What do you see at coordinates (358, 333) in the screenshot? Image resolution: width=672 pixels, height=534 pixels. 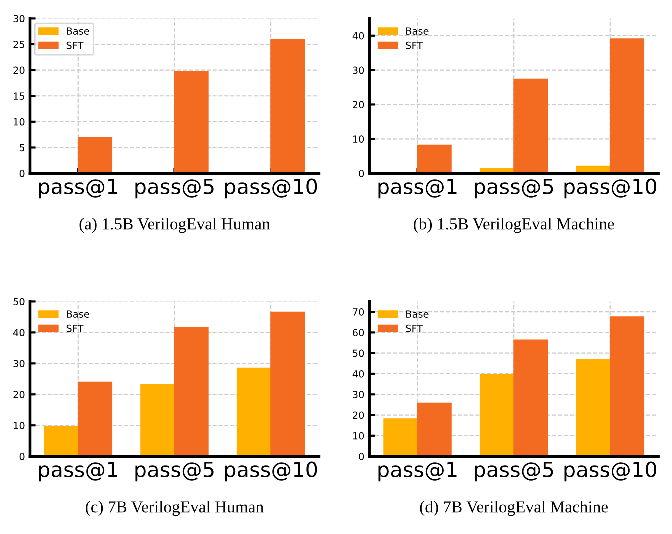 I see `y-tick-label: 60` at bounding box center [358, 333].